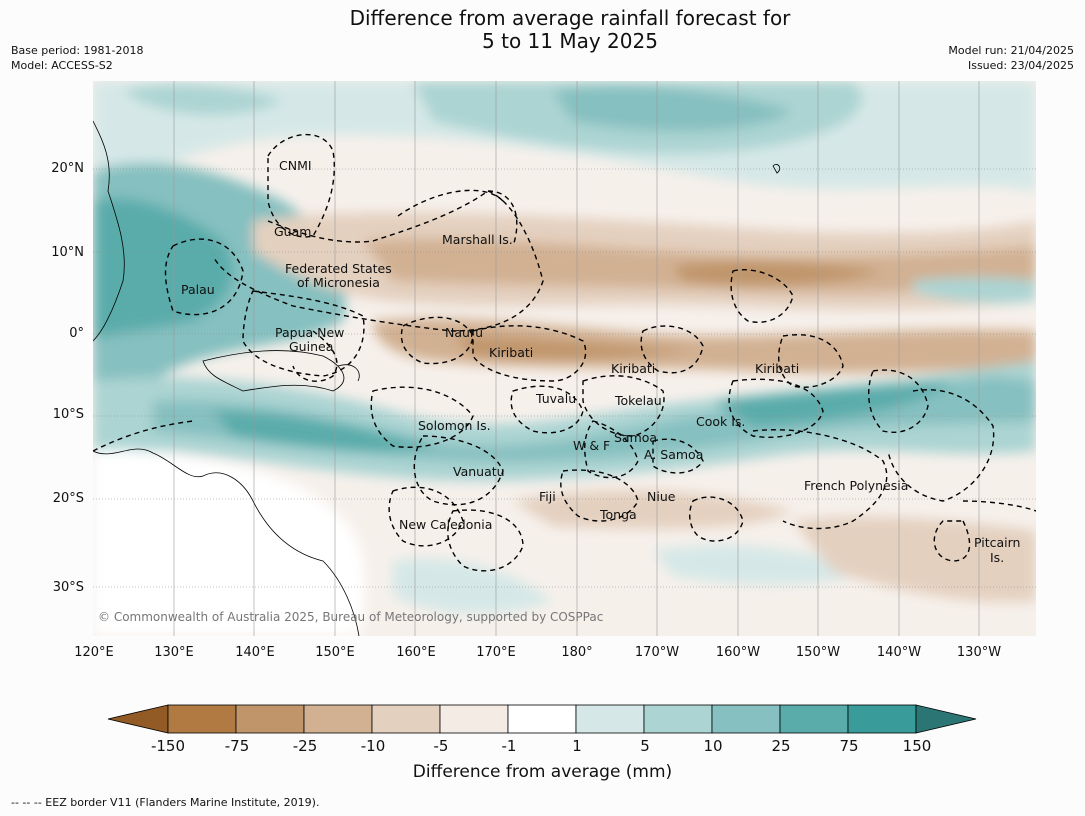 This screenshot has width=1085, height=816. I want to click on label-fiji: Fiji, so click(547, 496).